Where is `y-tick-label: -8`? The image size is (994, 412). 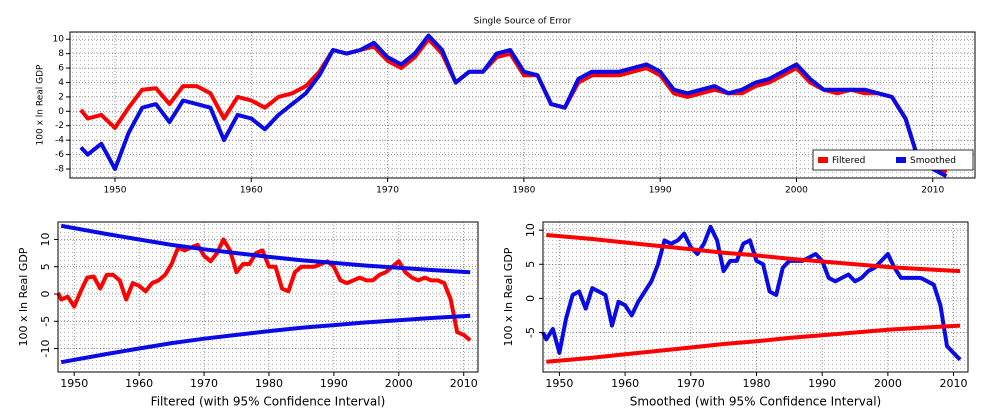
y-tick-label: -8 is located at coordinates (59, 169).